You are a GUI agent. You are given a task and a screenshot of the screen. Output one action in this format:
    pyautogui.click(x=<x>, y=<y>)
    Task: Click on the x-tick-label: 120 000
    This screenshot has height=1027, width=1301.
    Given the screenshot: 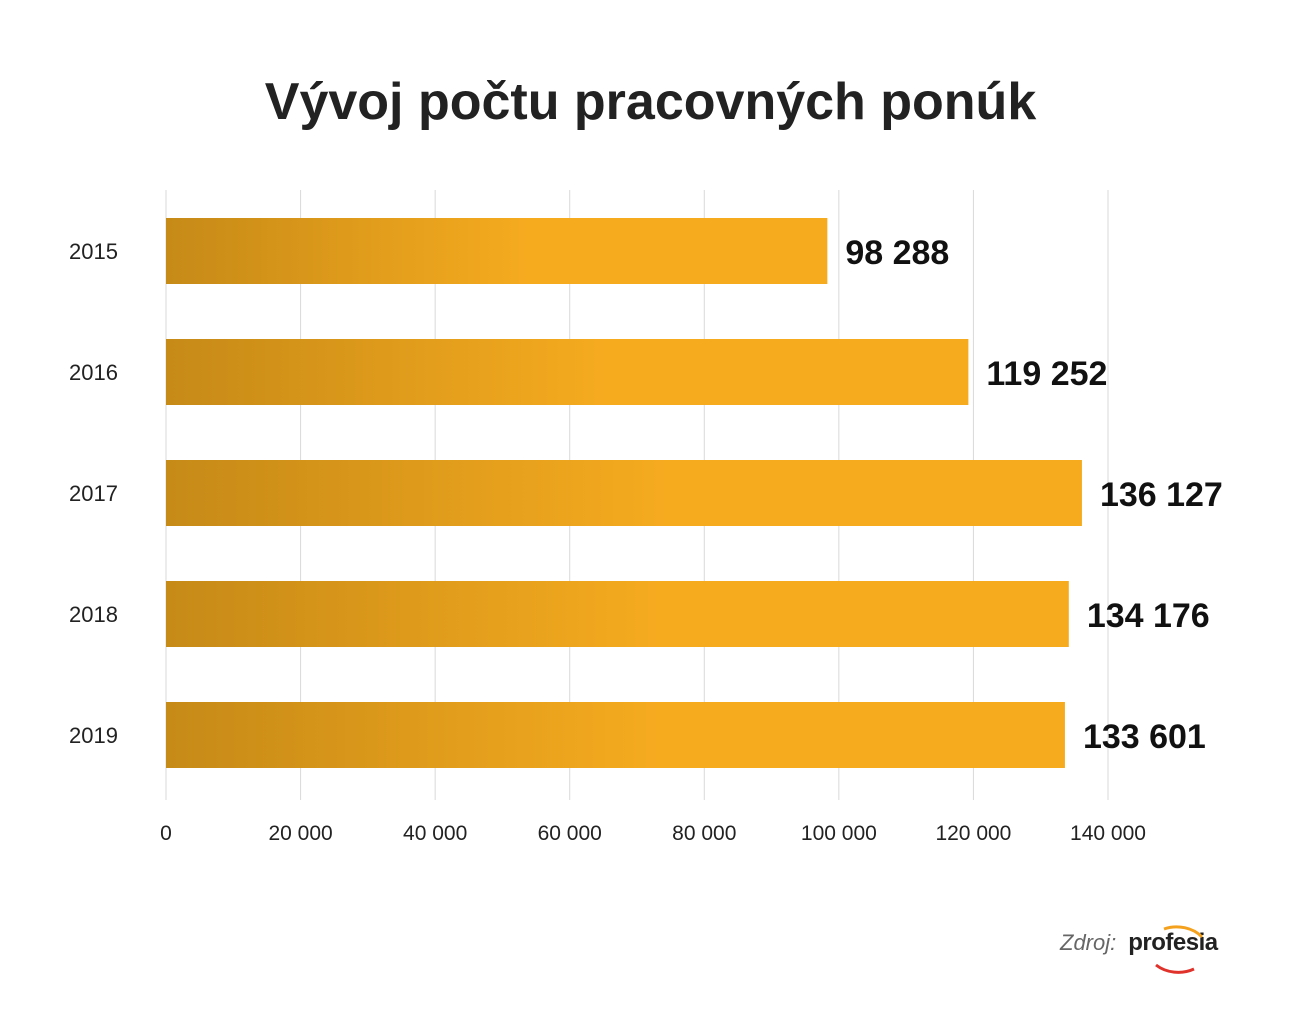 What is the action you would take?
    pyautogui.click(x=973, y=833)
    